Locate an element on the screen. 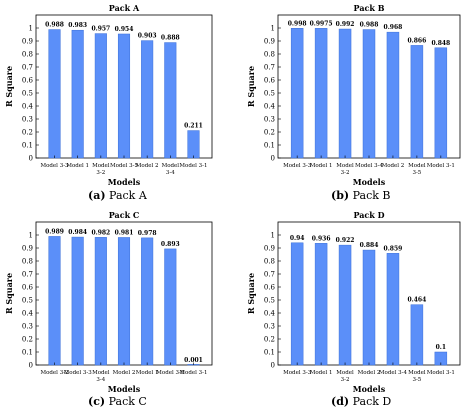  chart-title-a: Pack A is located at coordinates (124, 8).